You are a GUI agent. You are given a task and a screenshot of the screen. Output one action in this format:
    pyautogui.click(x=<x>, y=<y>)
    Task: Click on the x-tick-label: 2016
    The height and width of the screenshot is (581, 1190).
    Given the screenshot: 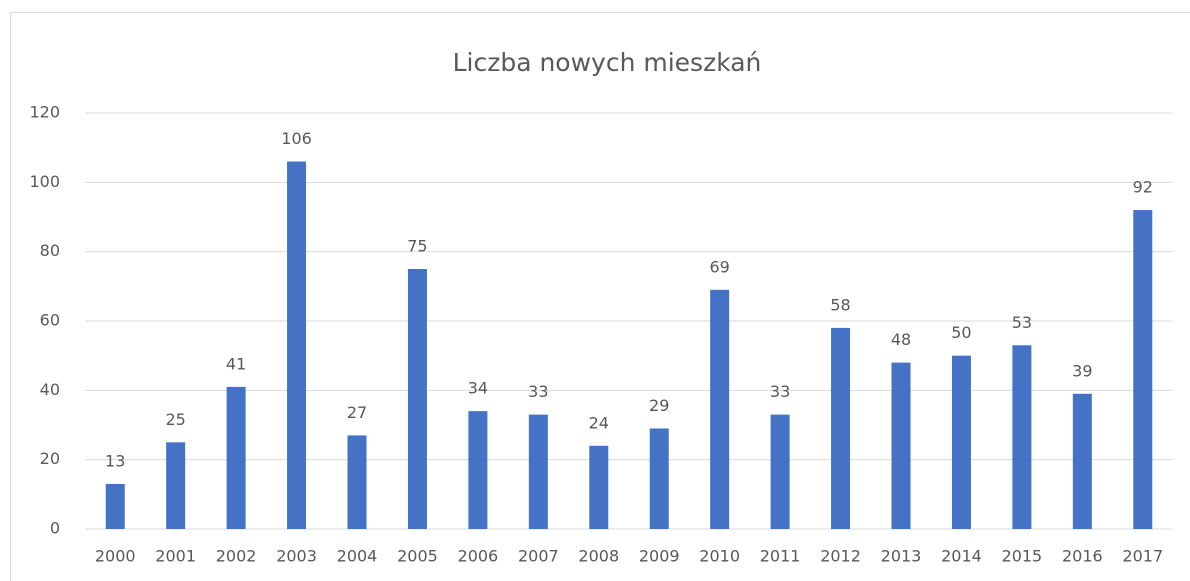 What is the action you would take?
    pyautogui.click(x=1082, y=556)
    